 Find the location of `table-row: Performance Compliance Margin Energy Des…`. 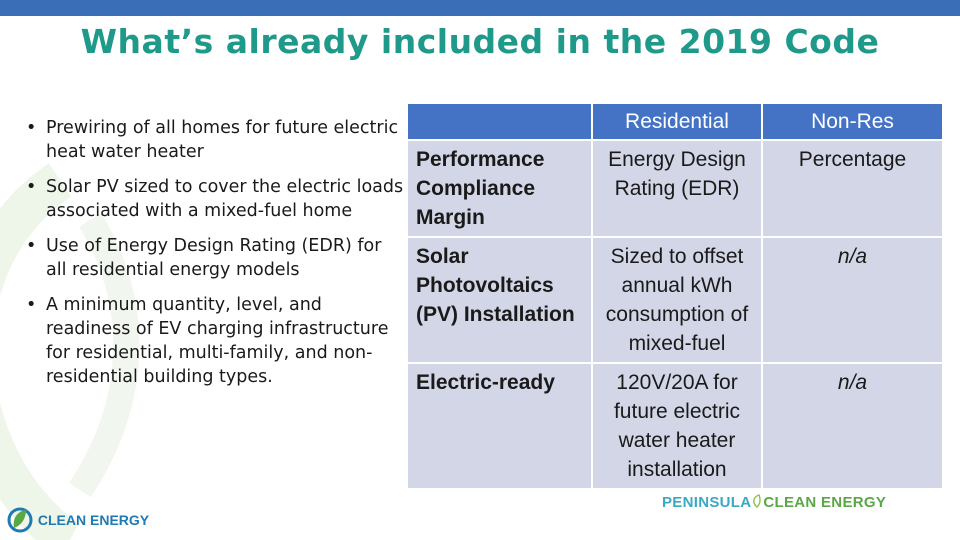

table-row: Performance Compliance Margin Energy Des… is located at coordinates (675, 188).